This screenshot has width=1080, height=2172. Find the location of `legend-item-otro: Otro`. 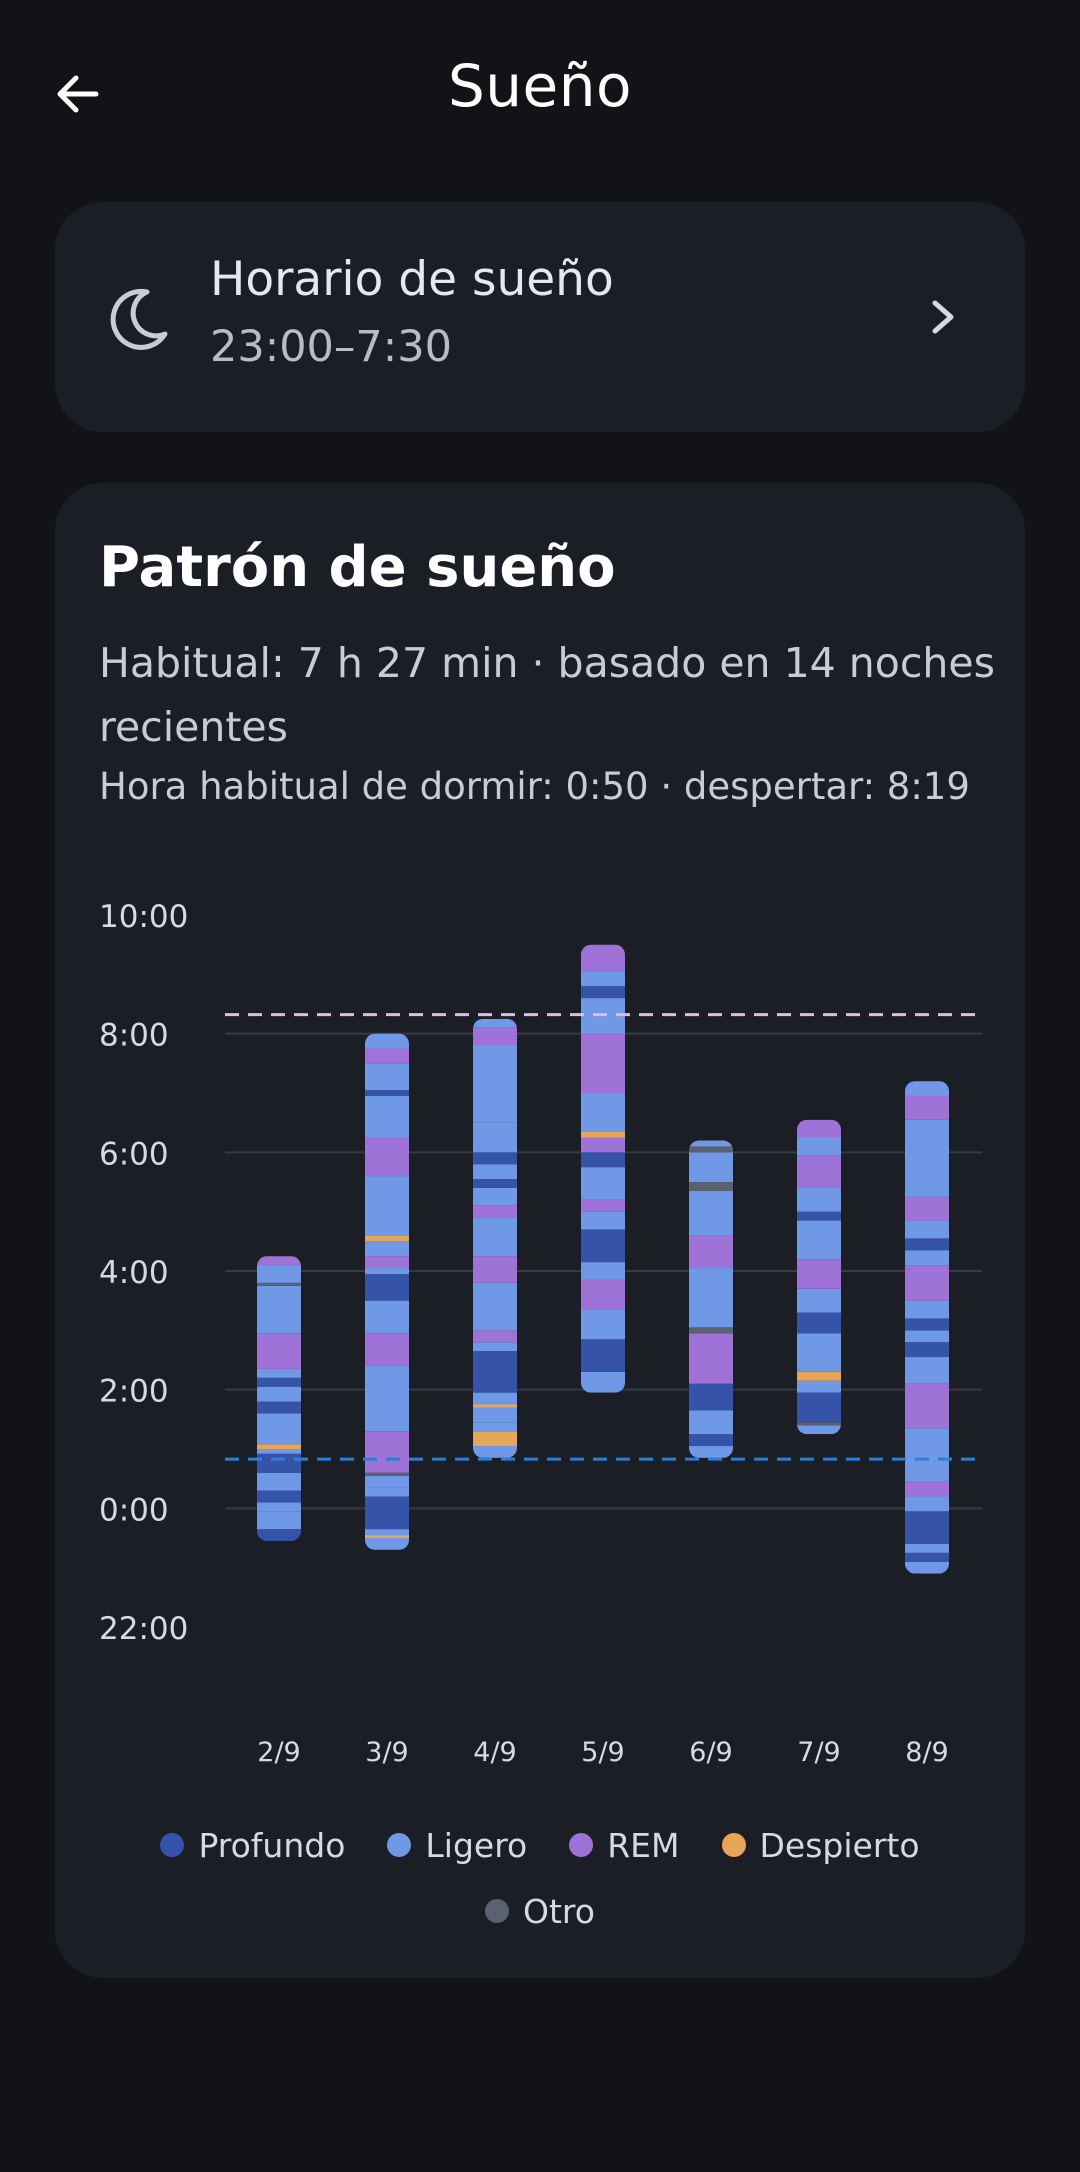

legend-item-otro: Otro is located at coordinates (540, 1911).